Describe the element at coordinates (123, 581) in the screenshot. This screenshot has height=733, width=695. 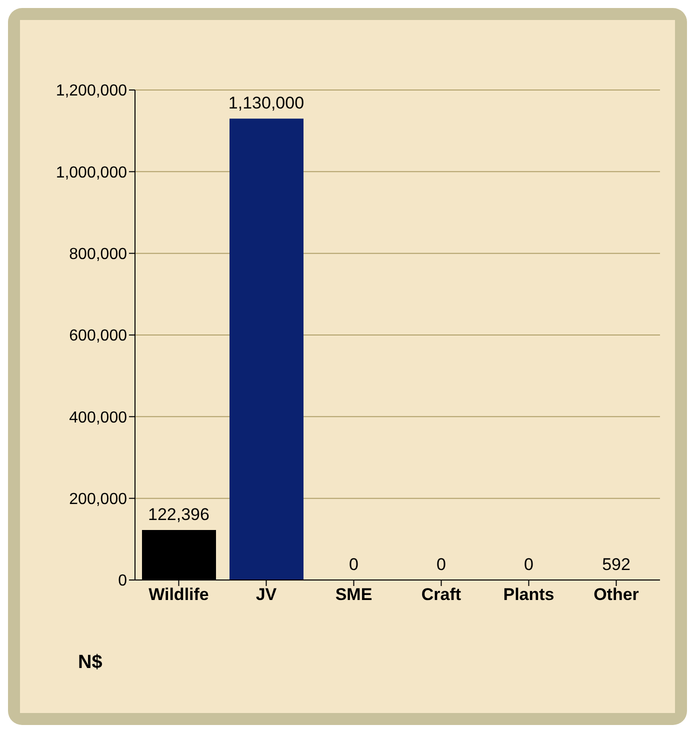
I see `y-tick-label: 0` at that location.